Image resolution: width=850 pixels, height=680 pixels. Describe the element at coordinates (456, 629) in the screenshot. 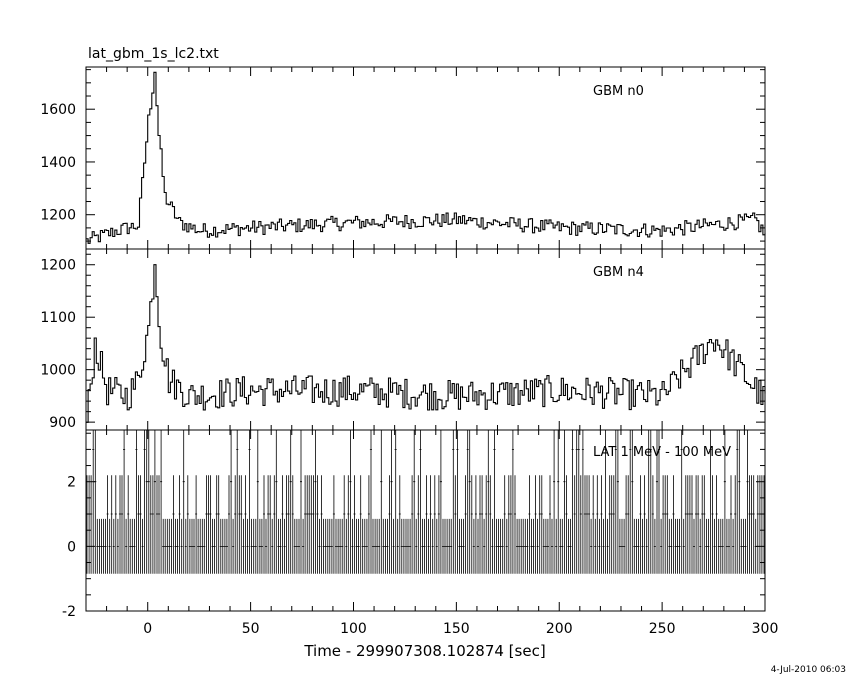

I see `x-tick-label: 150` at that location.